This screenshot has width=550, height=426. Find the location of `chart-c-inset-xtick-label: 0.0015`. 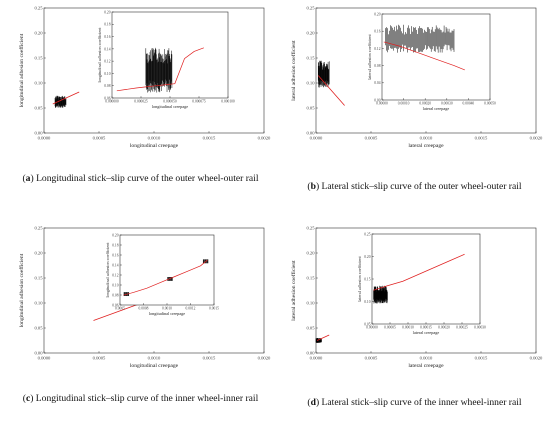

chart-c-inset-xtick-label: 0.0015 is located at coordinates (214, 309).